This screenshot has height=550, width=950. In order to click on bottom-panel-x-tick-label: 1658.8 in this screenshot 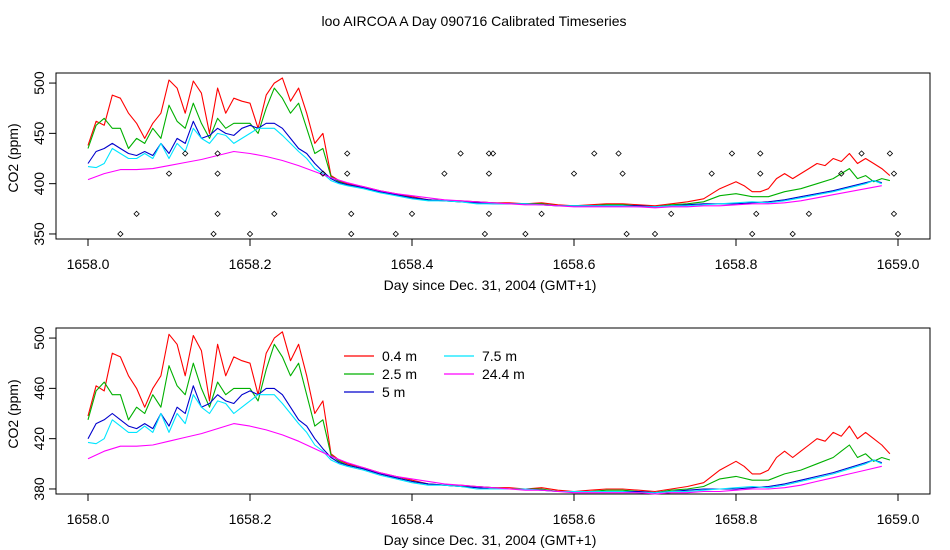, I will do `click(736, 519)`.